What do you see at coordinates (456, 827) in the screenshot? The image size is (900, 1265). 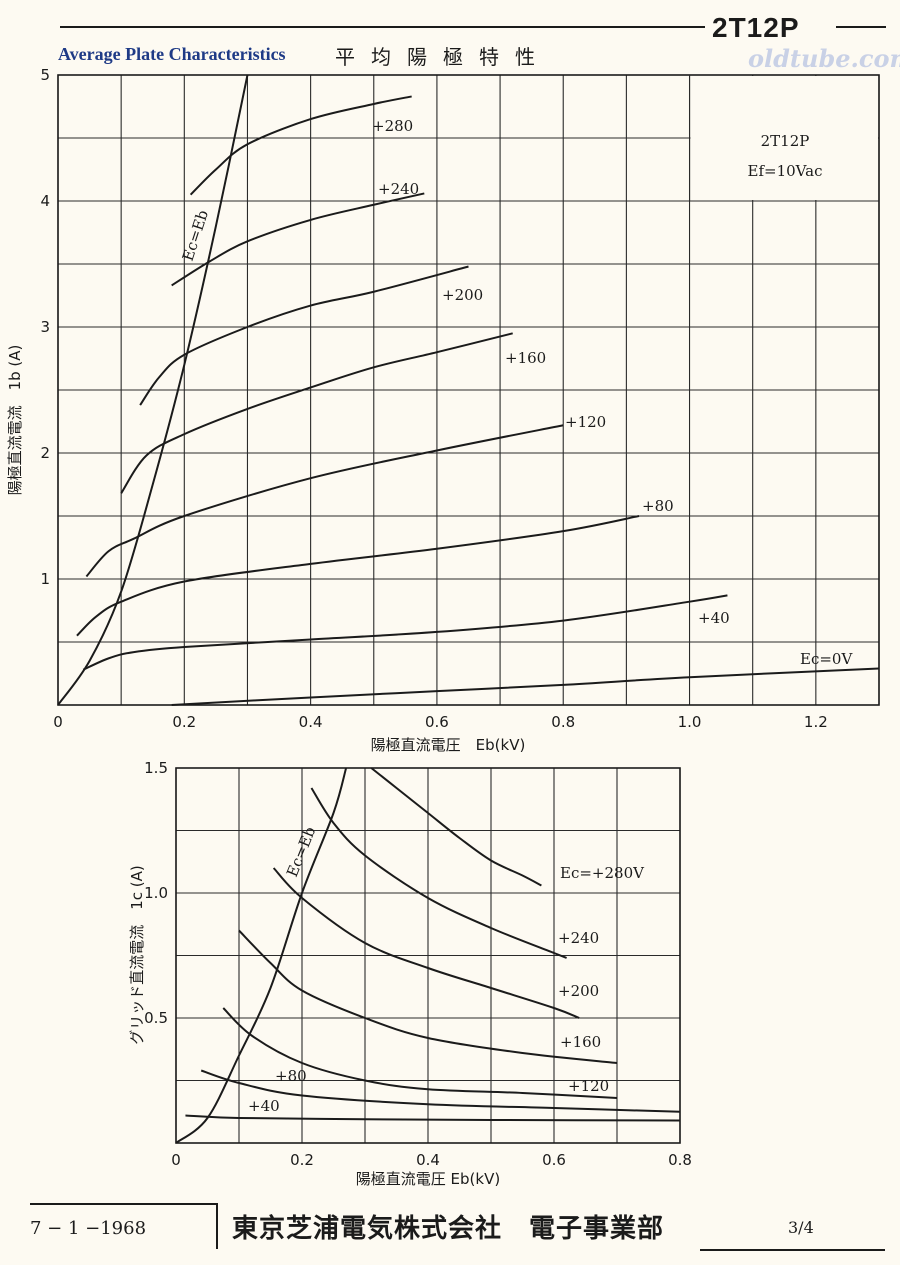 I see `curve-ec-280v` at bounding box center [456, 827].